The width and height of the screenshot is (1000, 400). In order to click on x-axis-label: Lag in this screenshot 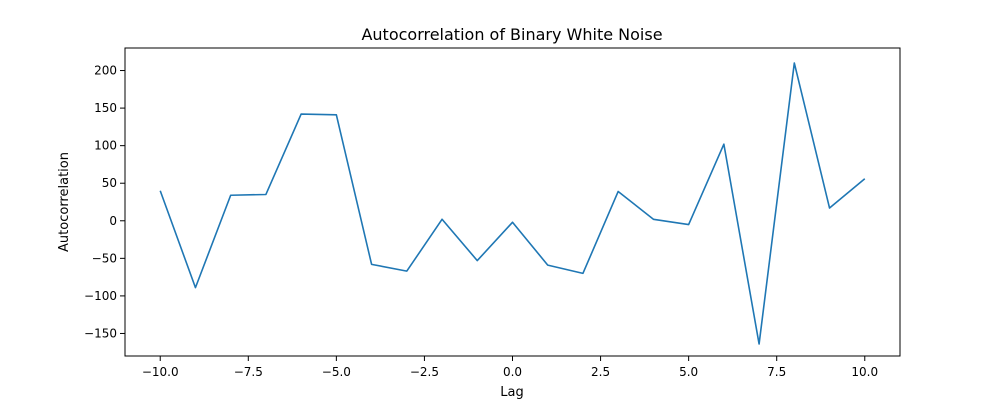, I will do `click(511, 392)`.